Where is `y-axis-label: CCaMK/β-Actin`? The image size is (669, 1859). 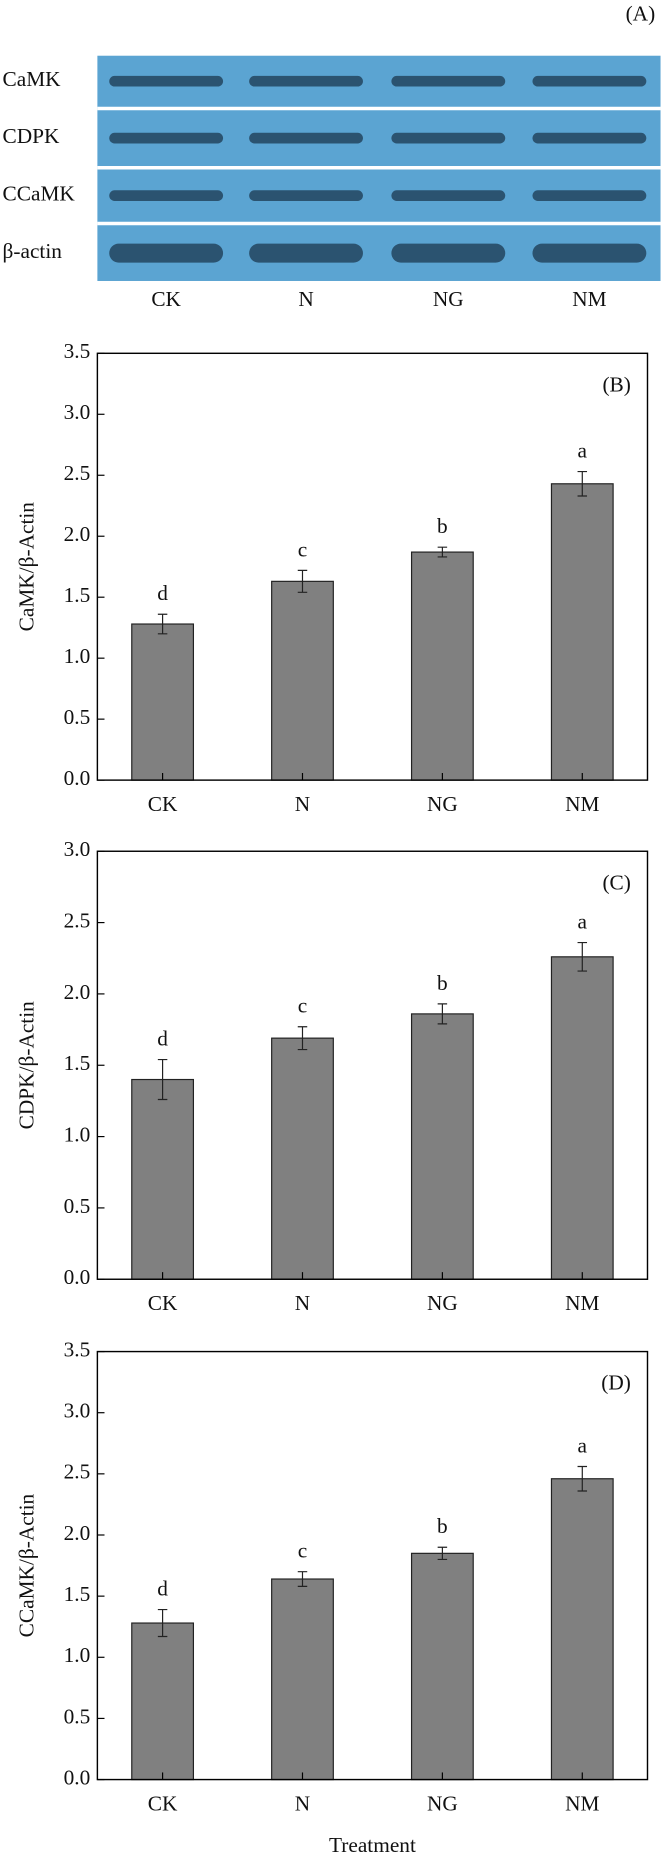
y-axis-label: CCaMK/β-Actin is located at coordinates (27, 1565).